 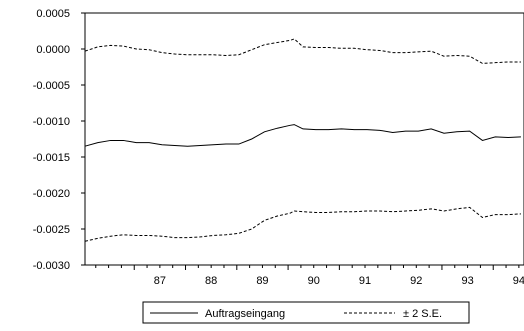 I want to click on y-tick-label: -0.0020, so click(x=51, y=194).